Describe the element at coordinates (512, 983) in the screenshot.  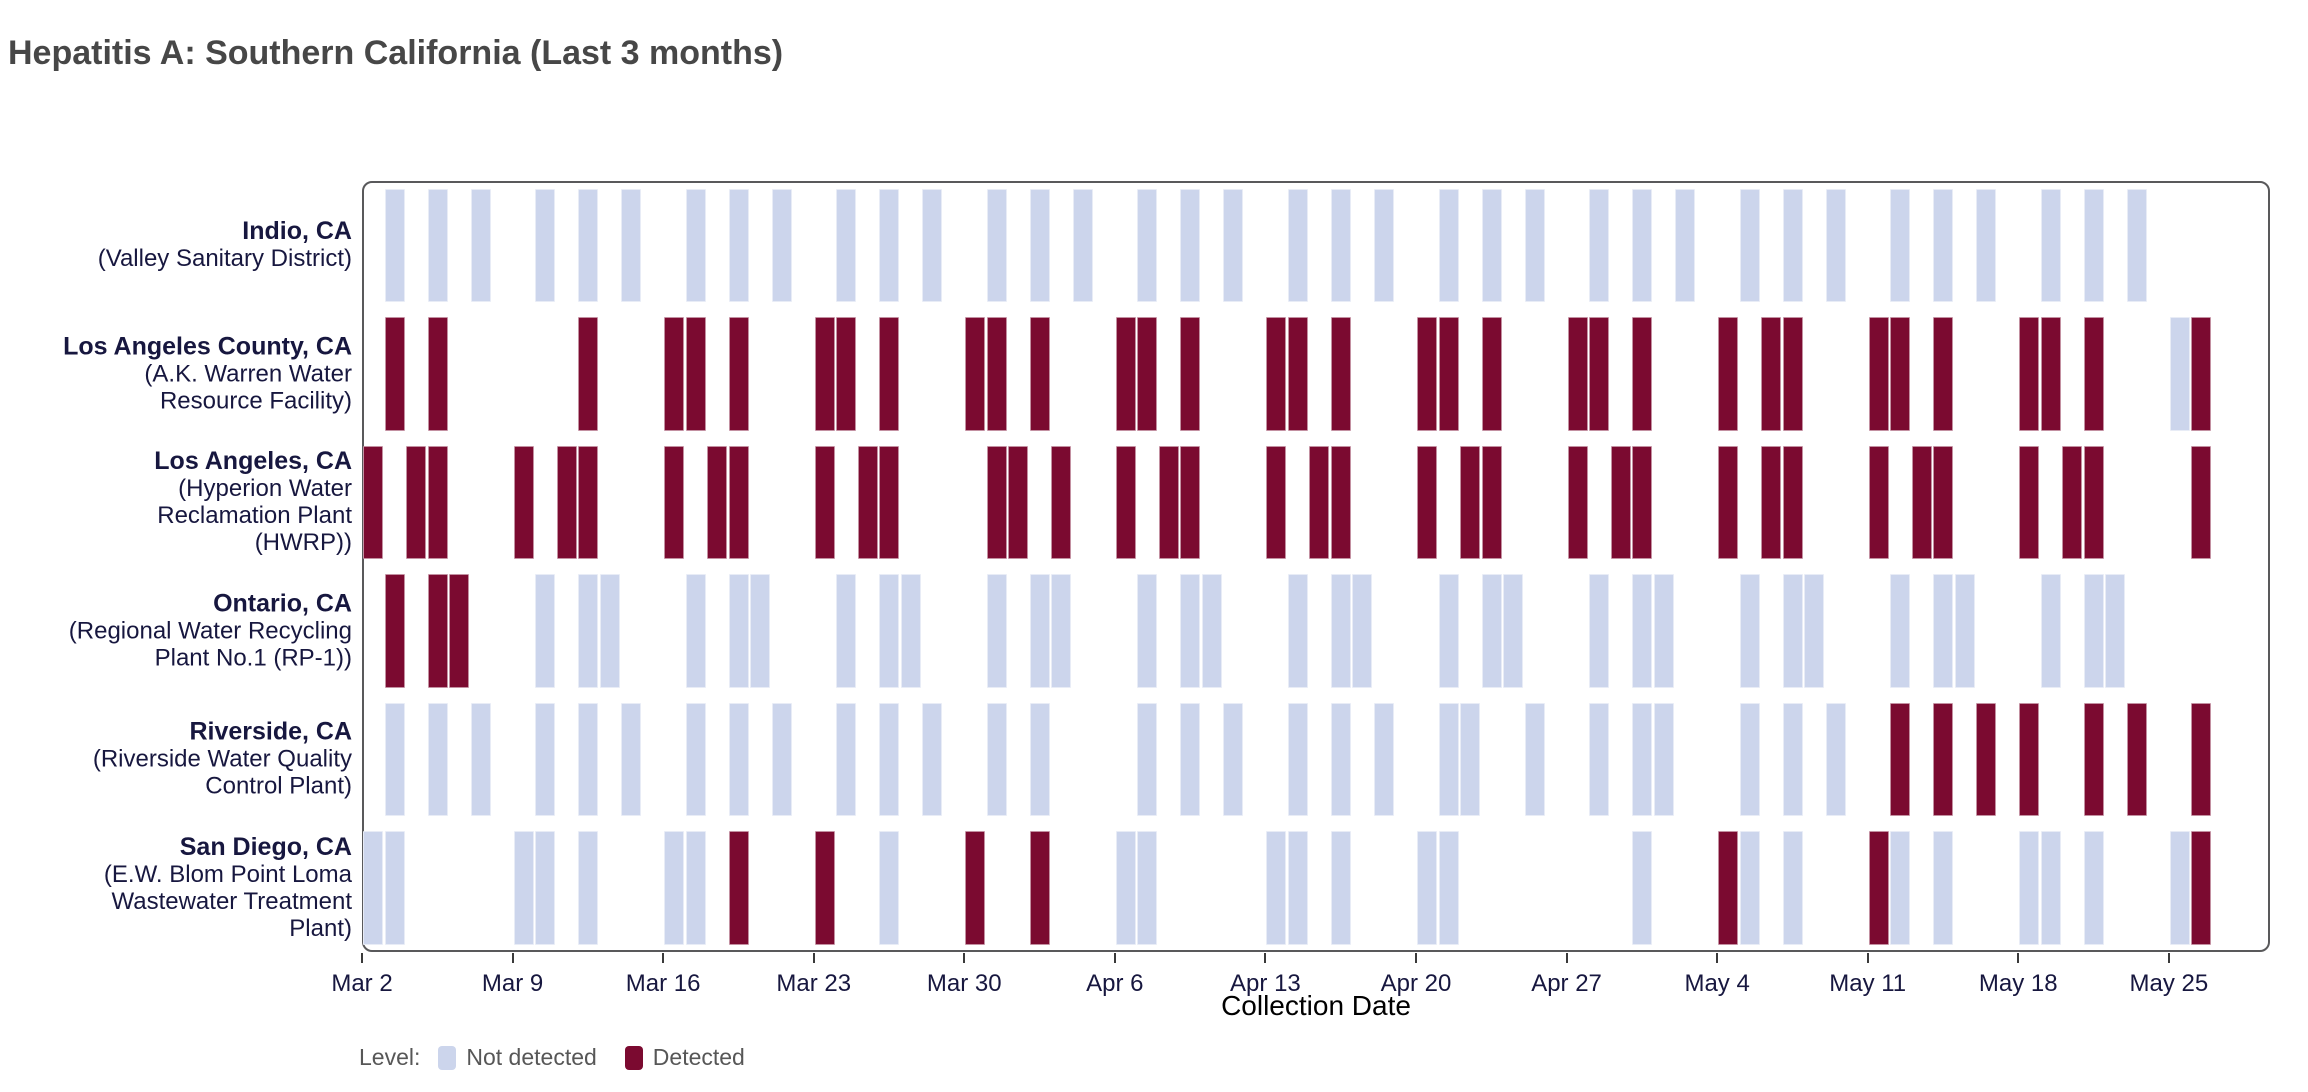
I see `x-axis-tick-label: Mar 9` at that location.